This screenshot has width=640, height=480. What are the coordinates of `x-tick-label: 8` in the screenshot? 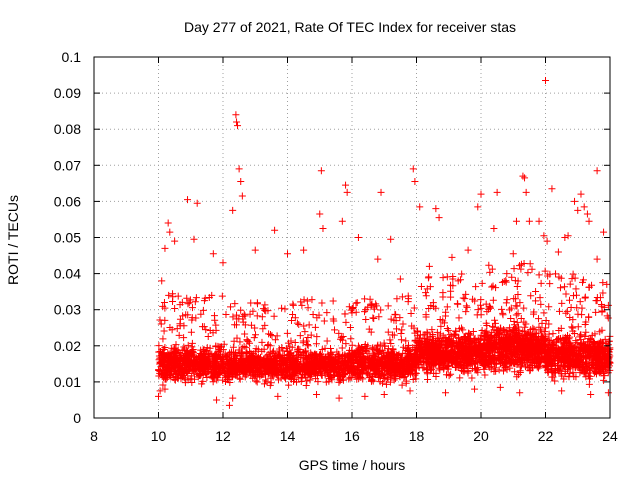 It's located at (94, 436).